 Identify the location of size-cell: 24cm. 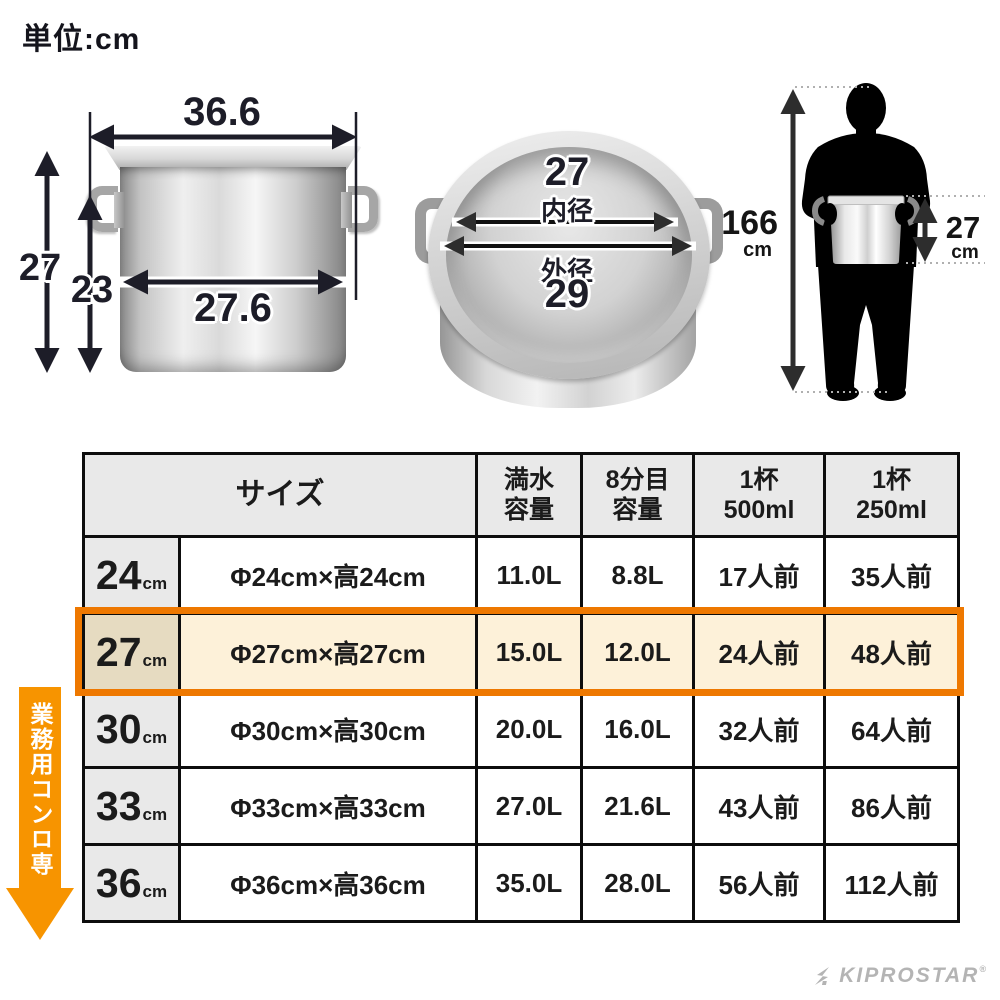
(131, 575).